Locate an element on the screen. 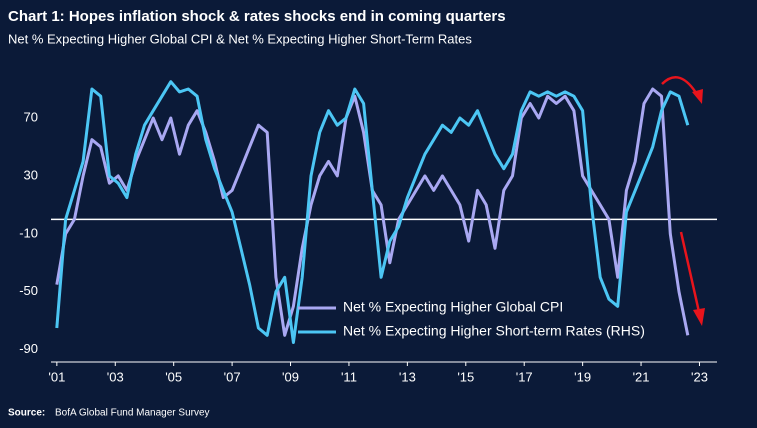  annotation-arrows is located at coordinates (683, 201).